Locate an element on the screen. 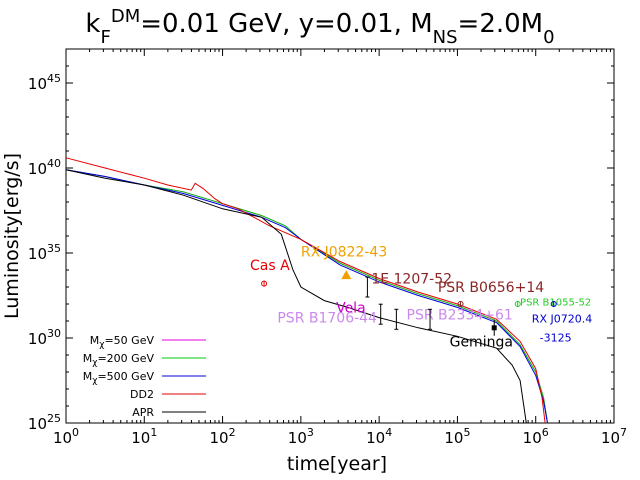 The image size is (640, 480). legend-label: DD2 is located at coordinates (142, 394).